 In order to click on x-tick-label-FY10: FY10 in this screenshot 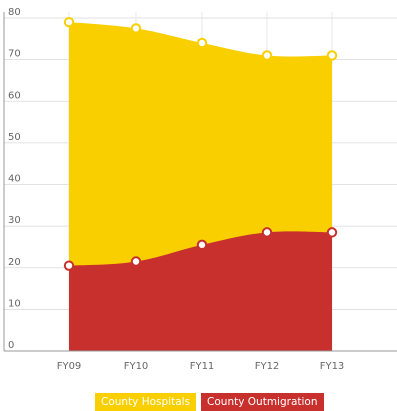, I will do `click(136, 366)`.